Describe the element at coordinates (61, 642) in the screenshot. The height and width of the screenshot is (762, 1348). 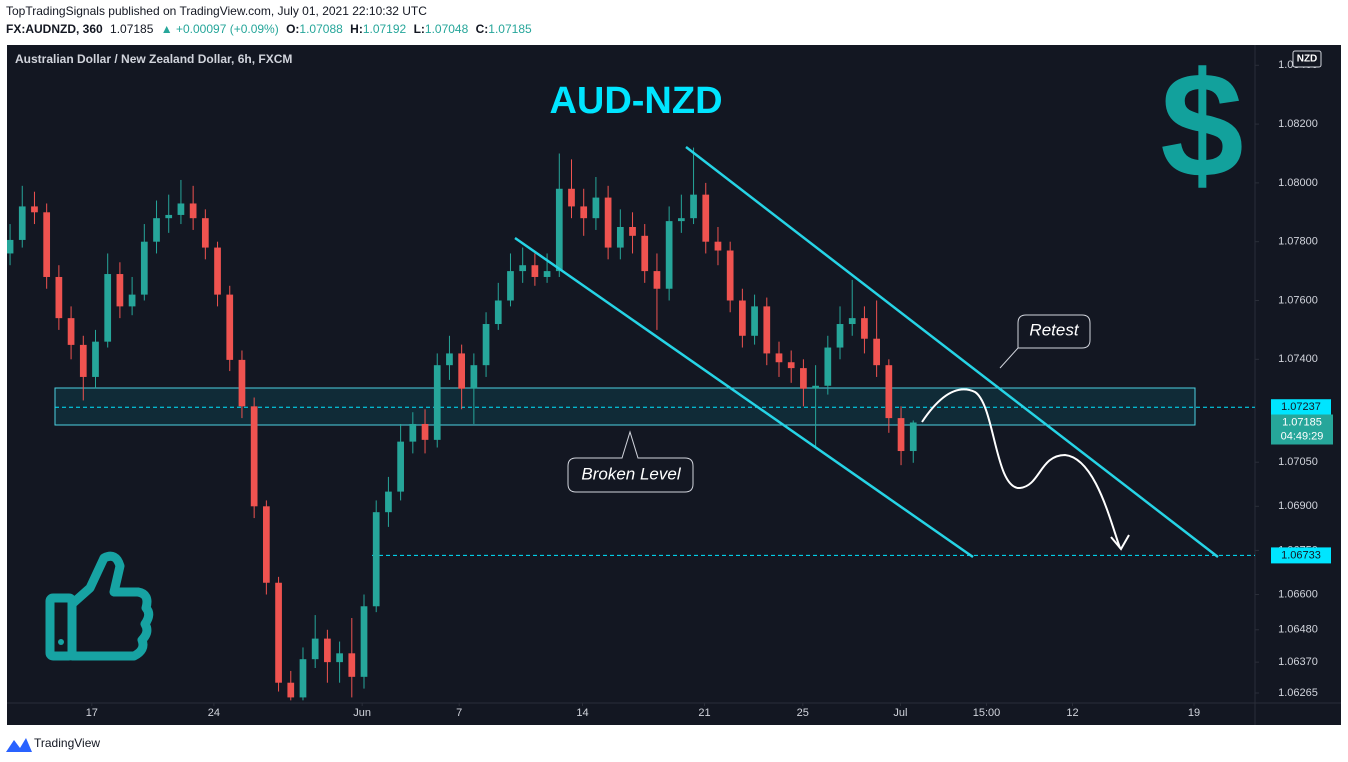
I see `thumb-dot` at that location.